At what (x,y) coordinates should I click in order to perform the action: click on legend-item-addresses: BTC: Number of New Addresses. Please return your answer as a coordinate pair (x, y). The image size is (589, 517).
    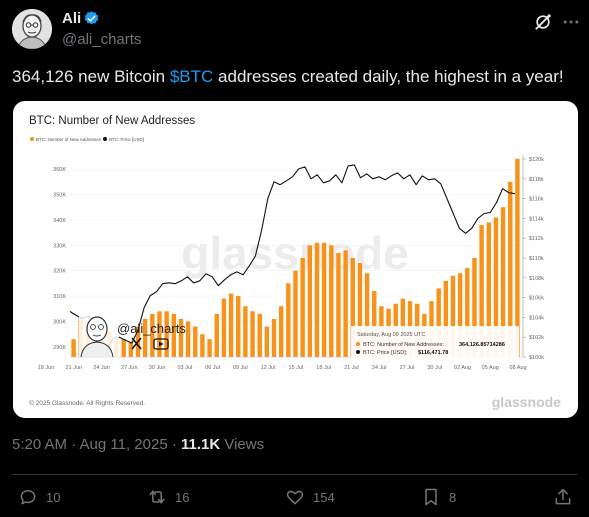
    Looking at the image, I should click on (69, 139).